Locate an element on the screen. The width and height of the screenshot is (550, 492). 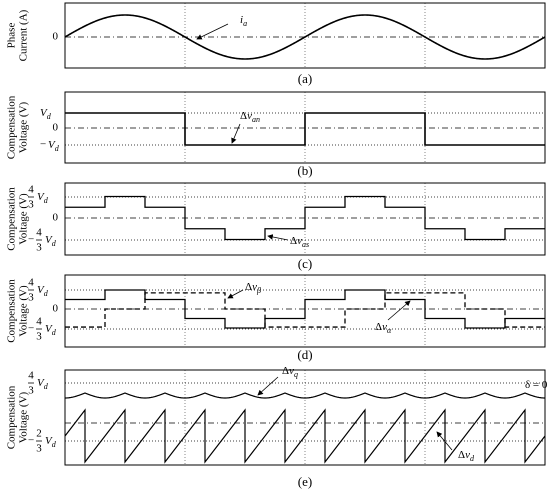
label: Δvas is located at coordinates (299, 242).